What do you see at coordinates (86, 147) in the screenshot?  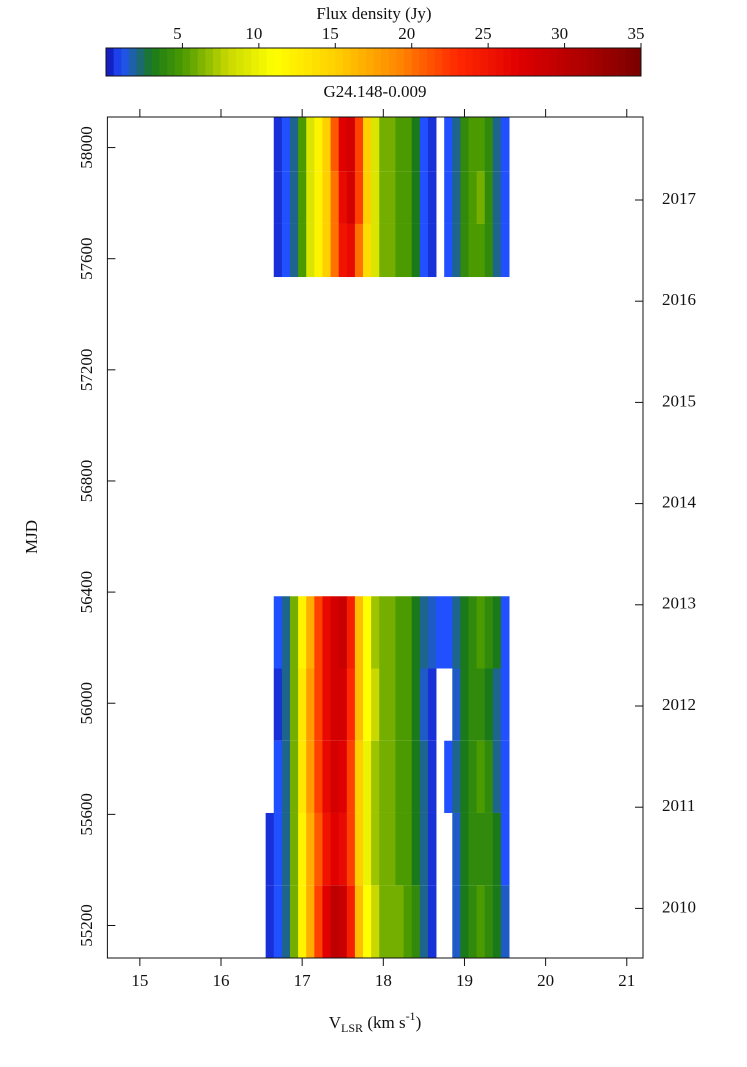 I see `y-tick-label: 58000` at bounding box center [86, 147].